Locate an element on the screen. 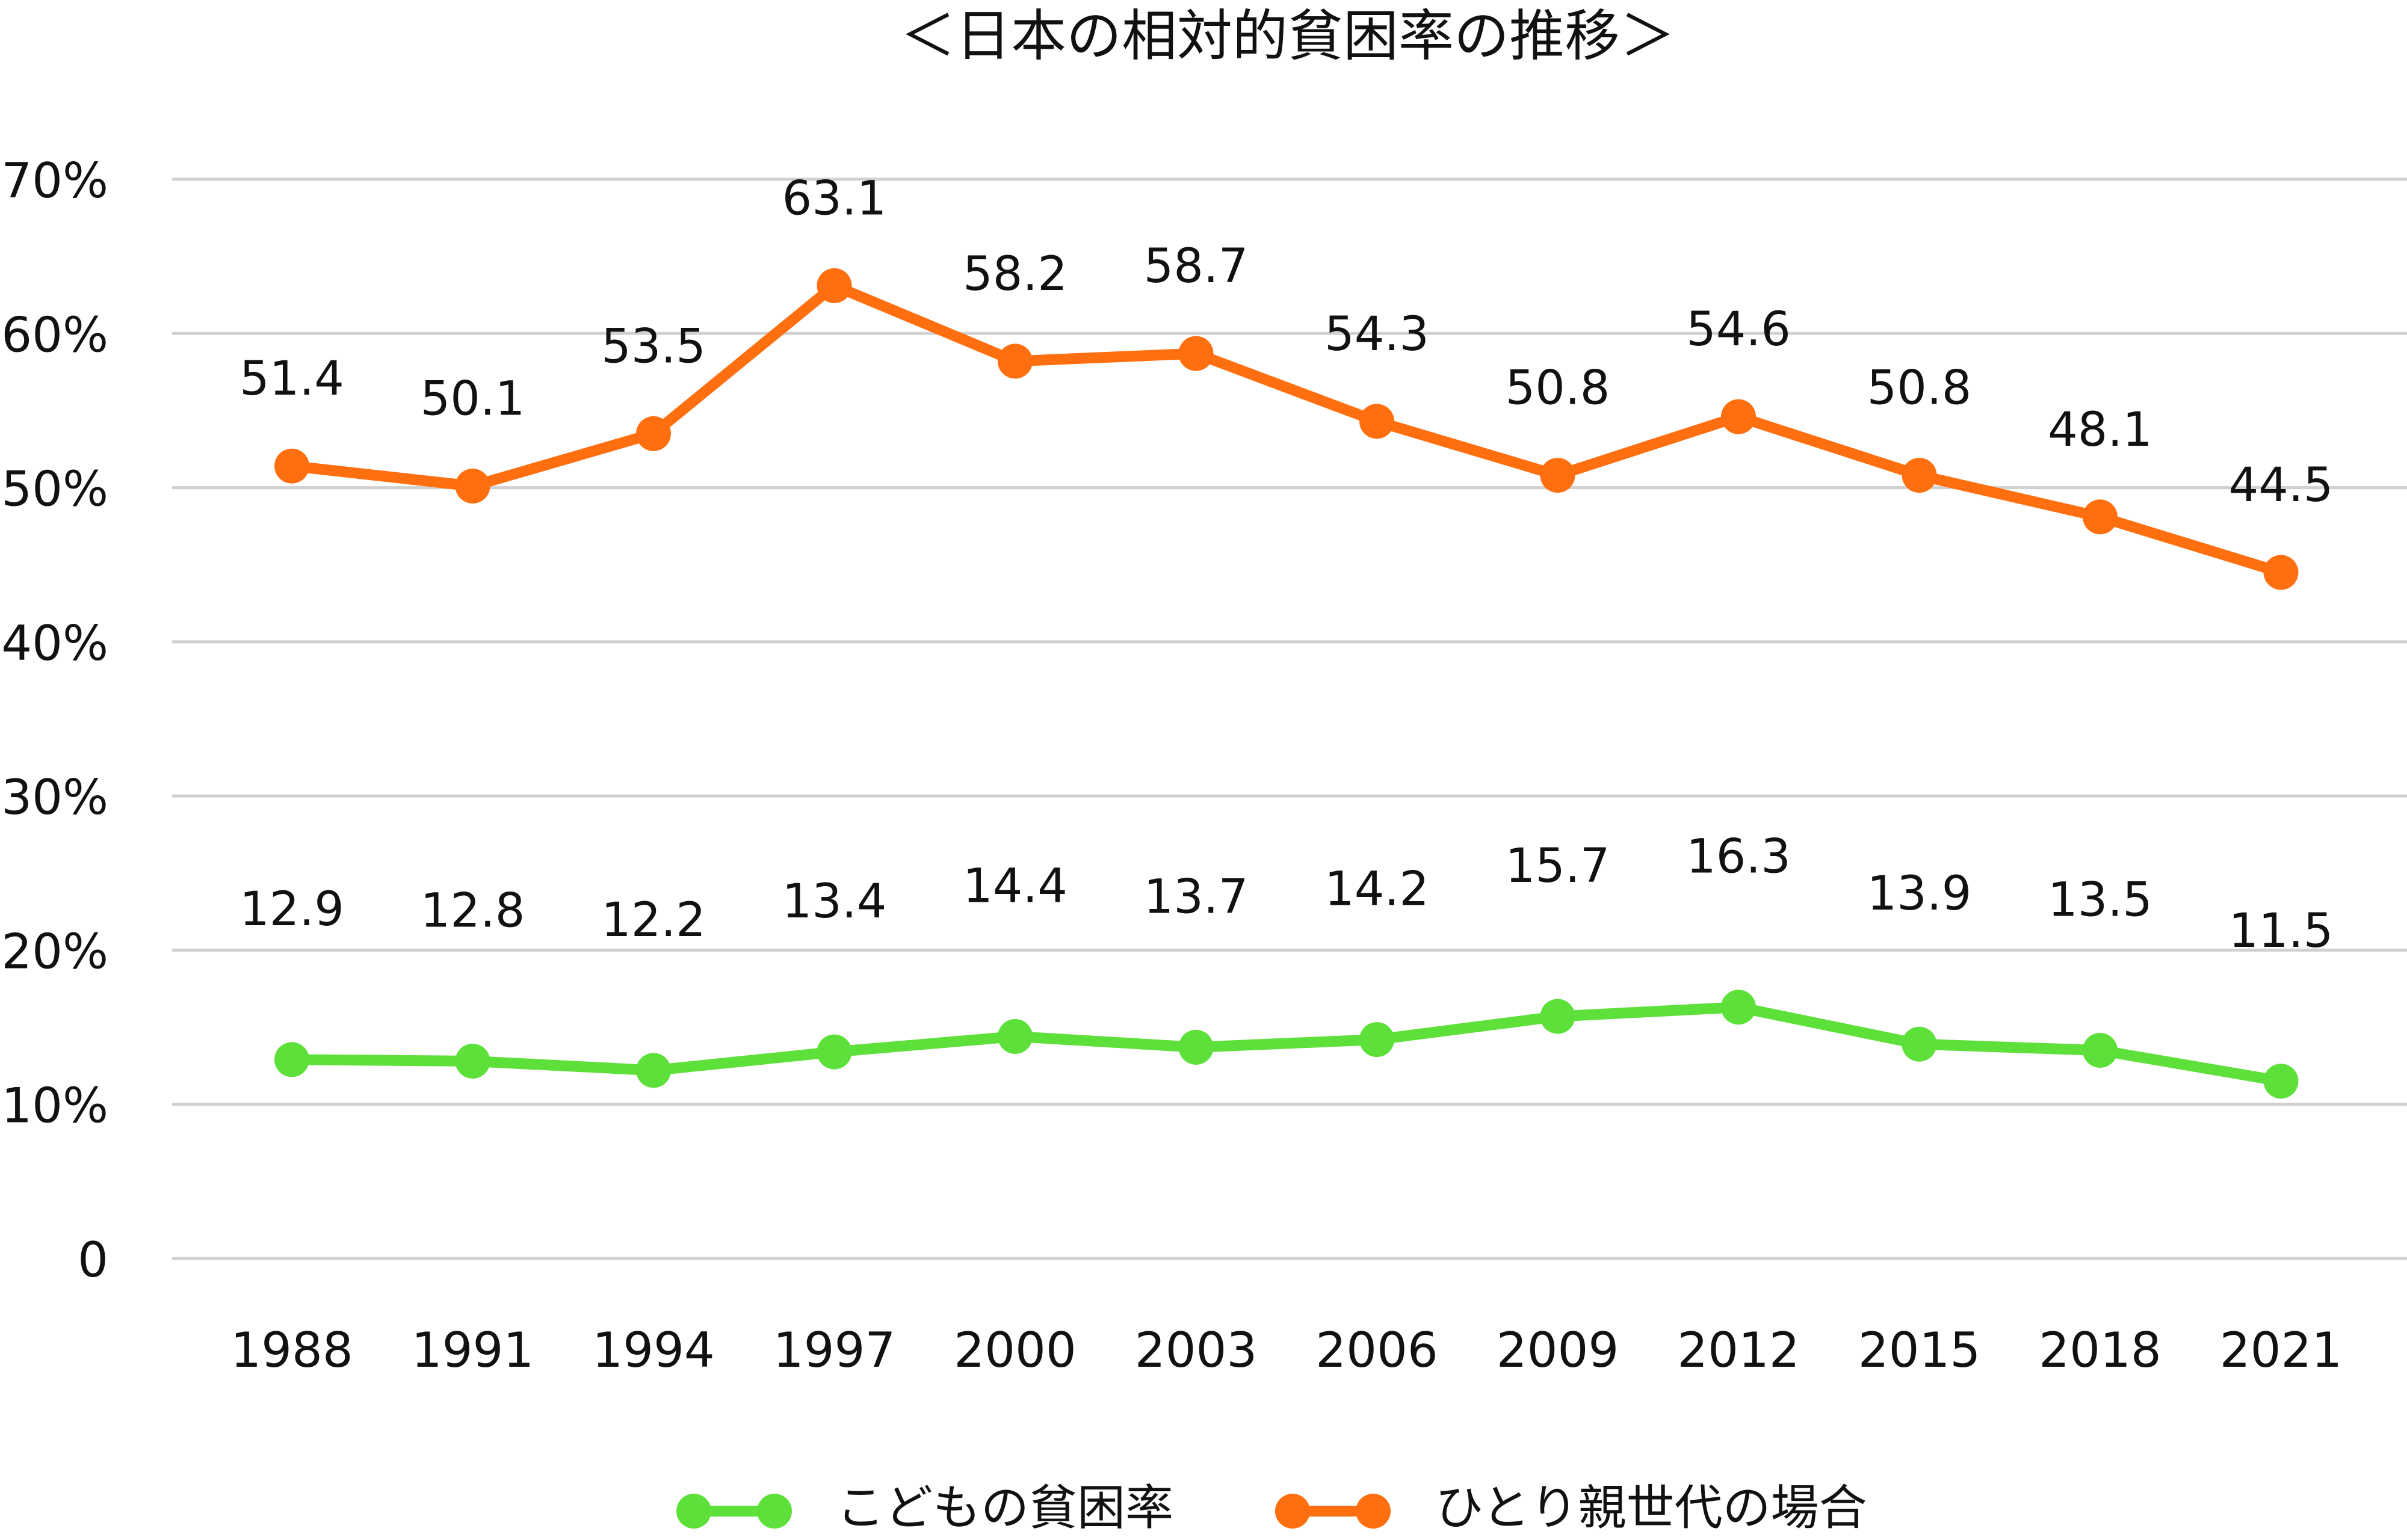  x-tick-label: 1991 is located at coordinates (473, 1350).